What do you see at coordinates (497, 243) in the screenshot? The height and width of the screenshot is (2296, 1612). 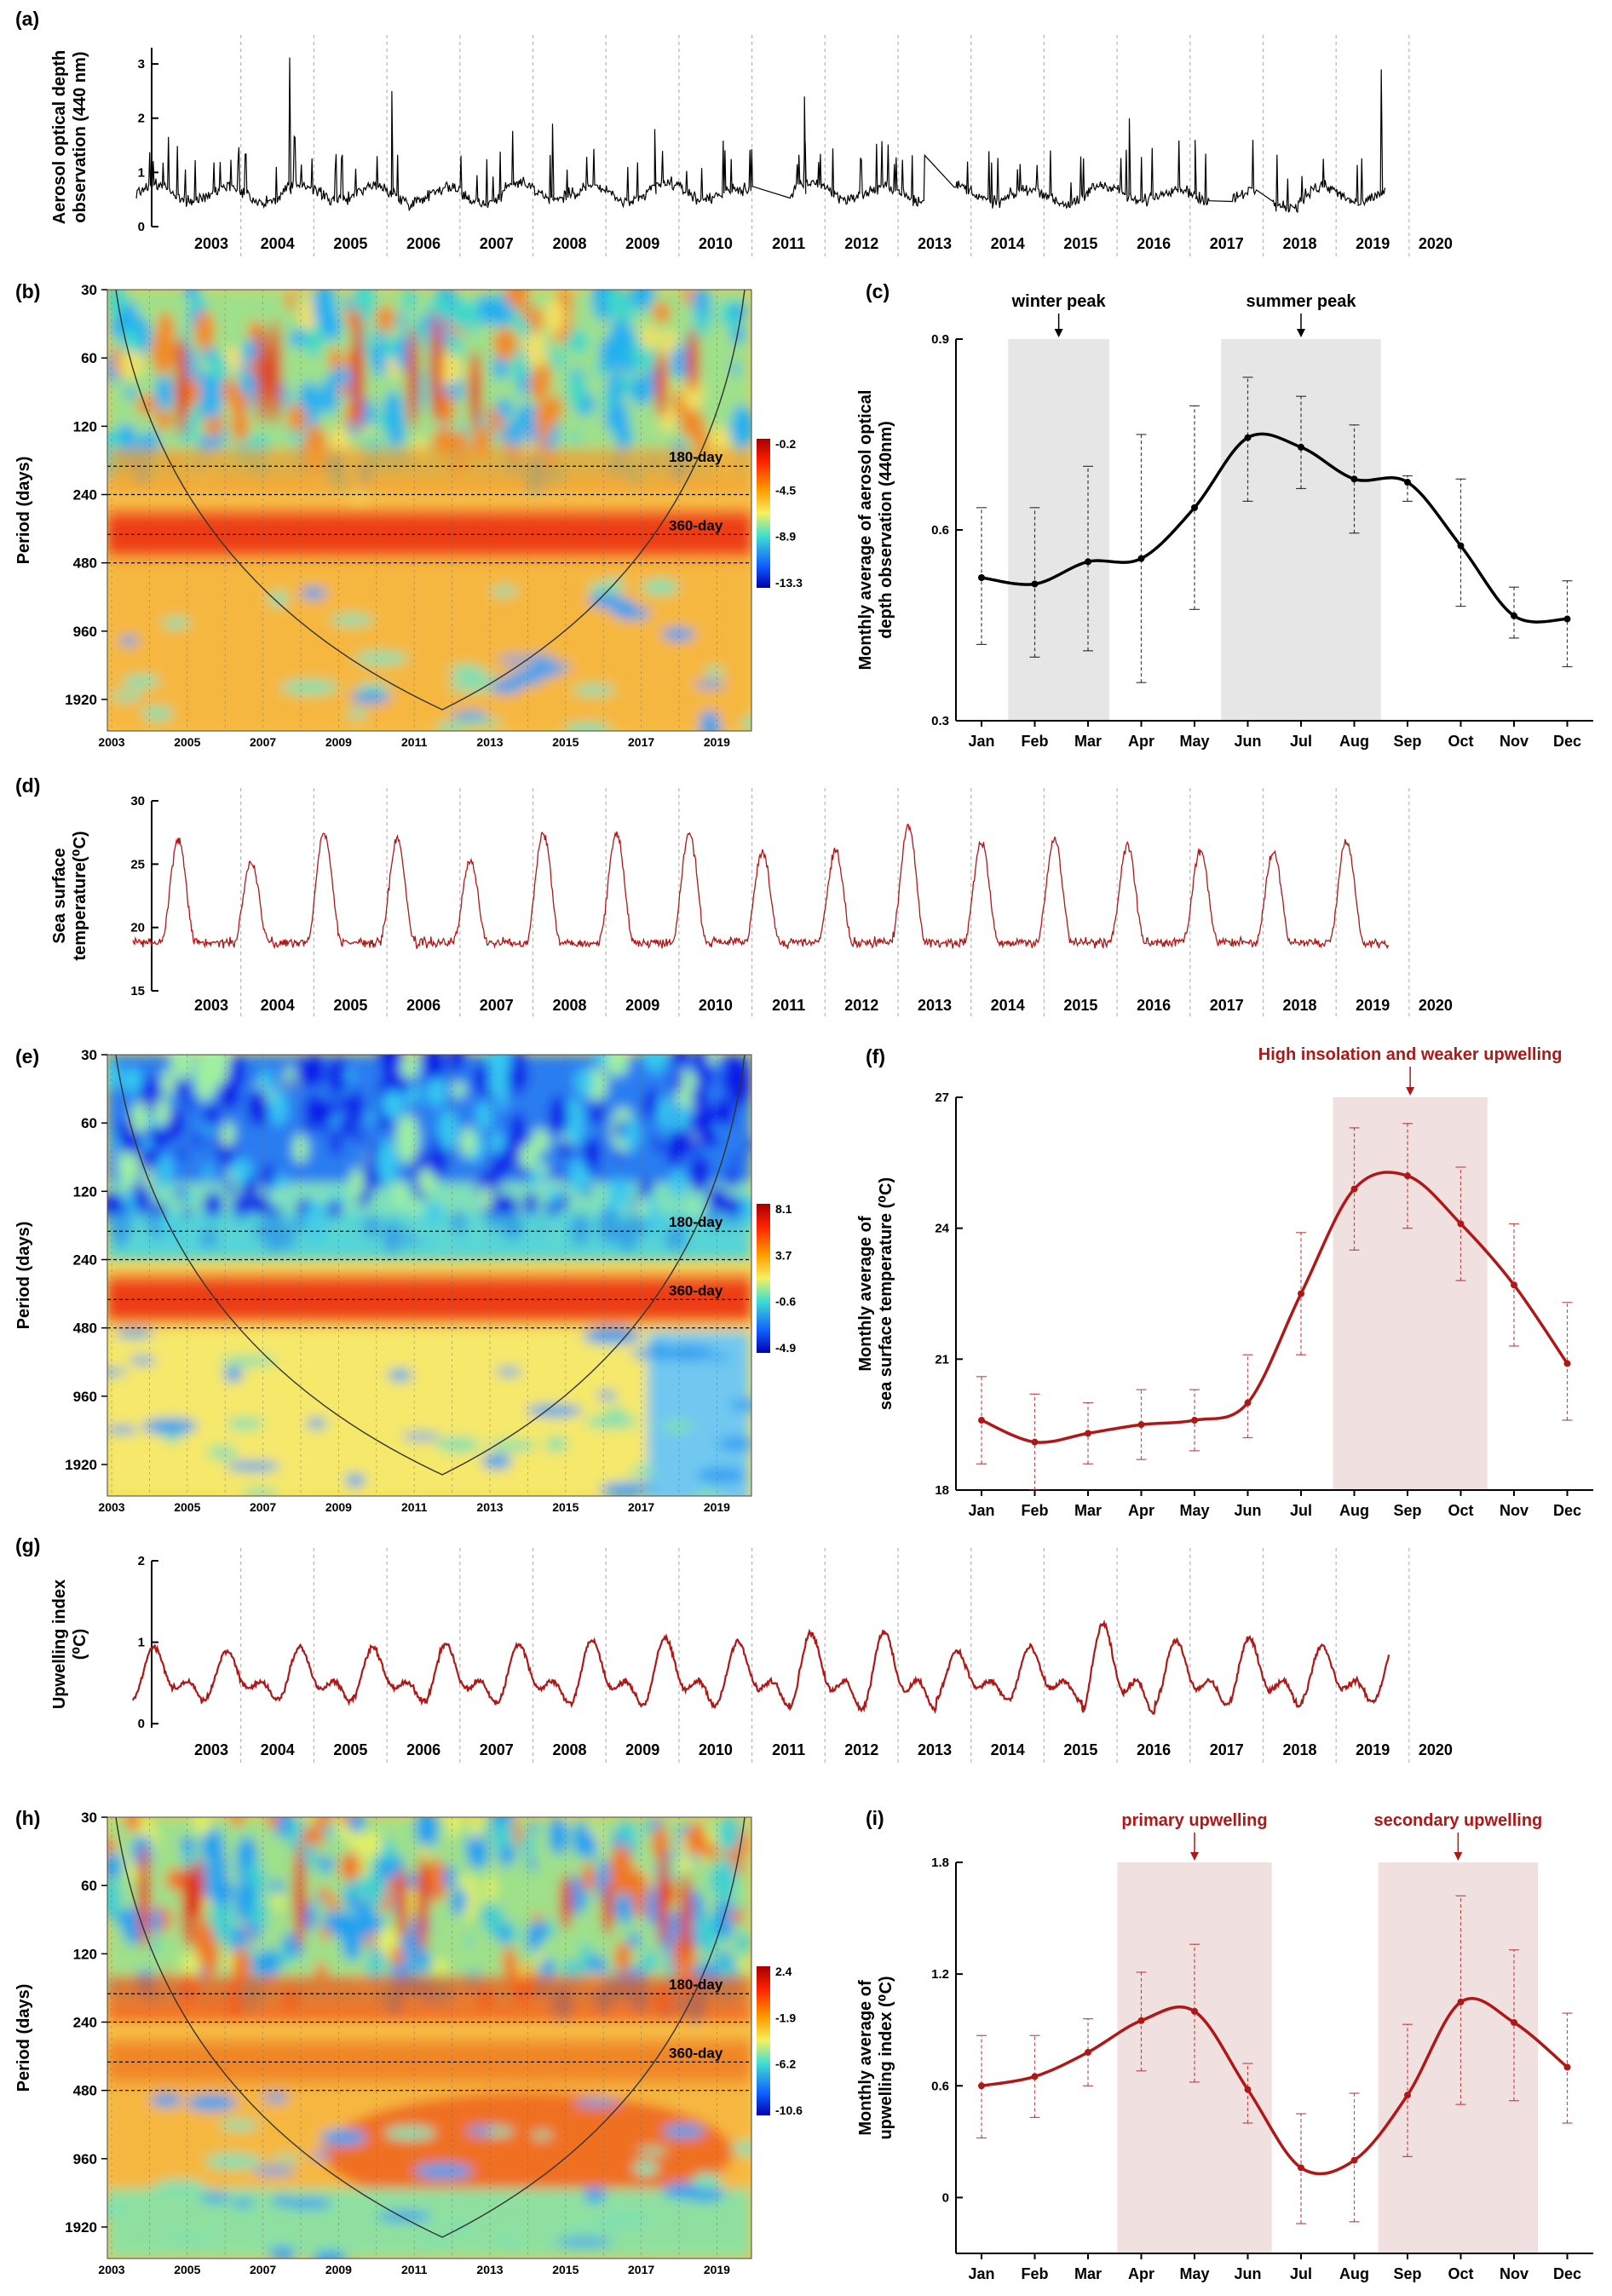 I see `year-label: 2007` at bounding box center [497, 243].